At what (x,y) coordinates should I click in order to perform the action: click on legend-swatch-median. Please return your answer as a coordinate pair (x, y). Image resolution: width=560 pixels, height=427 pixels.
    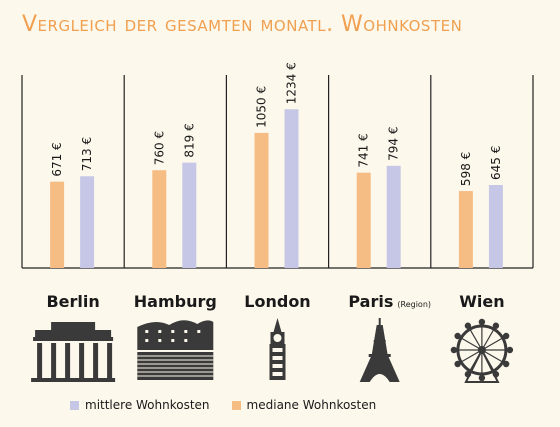
    Looking at the image, I should click on (236, 405).